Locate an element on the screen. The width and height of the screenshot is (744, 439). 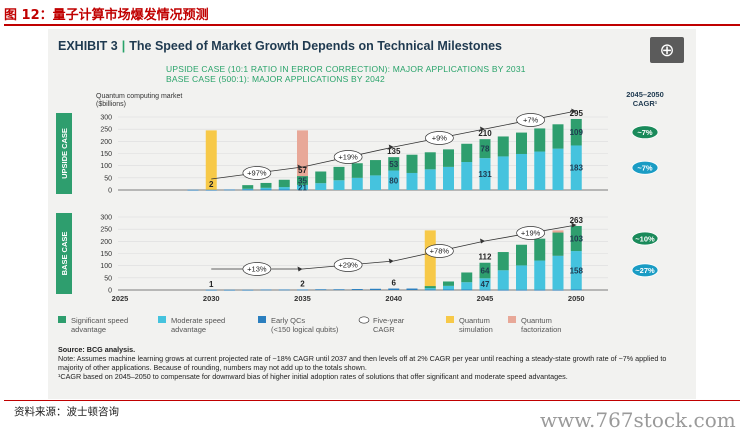
segment-label: 53 is located at coordinates (393, 164).